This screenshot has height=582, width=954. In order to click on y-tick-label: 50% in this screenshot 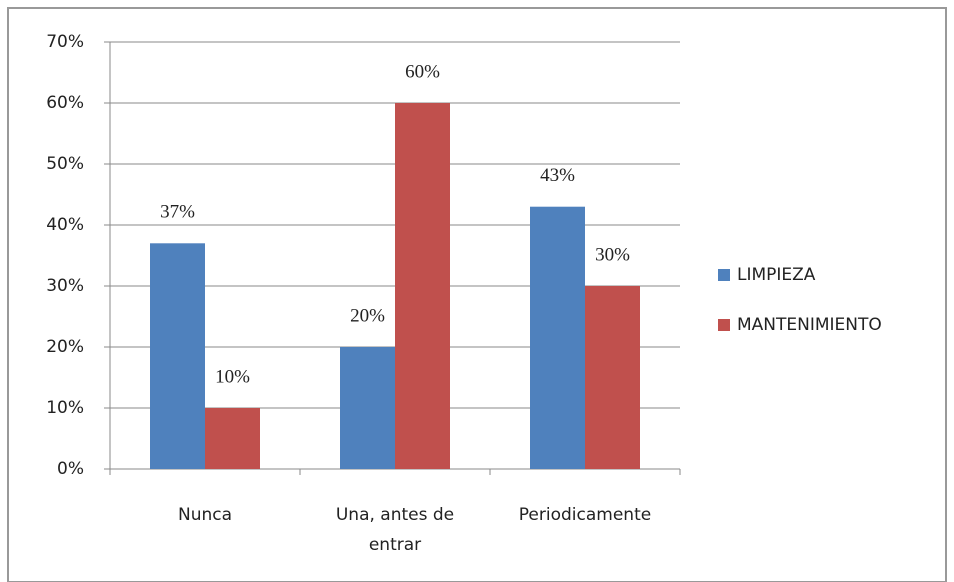, I will do `click(65, 164)`.